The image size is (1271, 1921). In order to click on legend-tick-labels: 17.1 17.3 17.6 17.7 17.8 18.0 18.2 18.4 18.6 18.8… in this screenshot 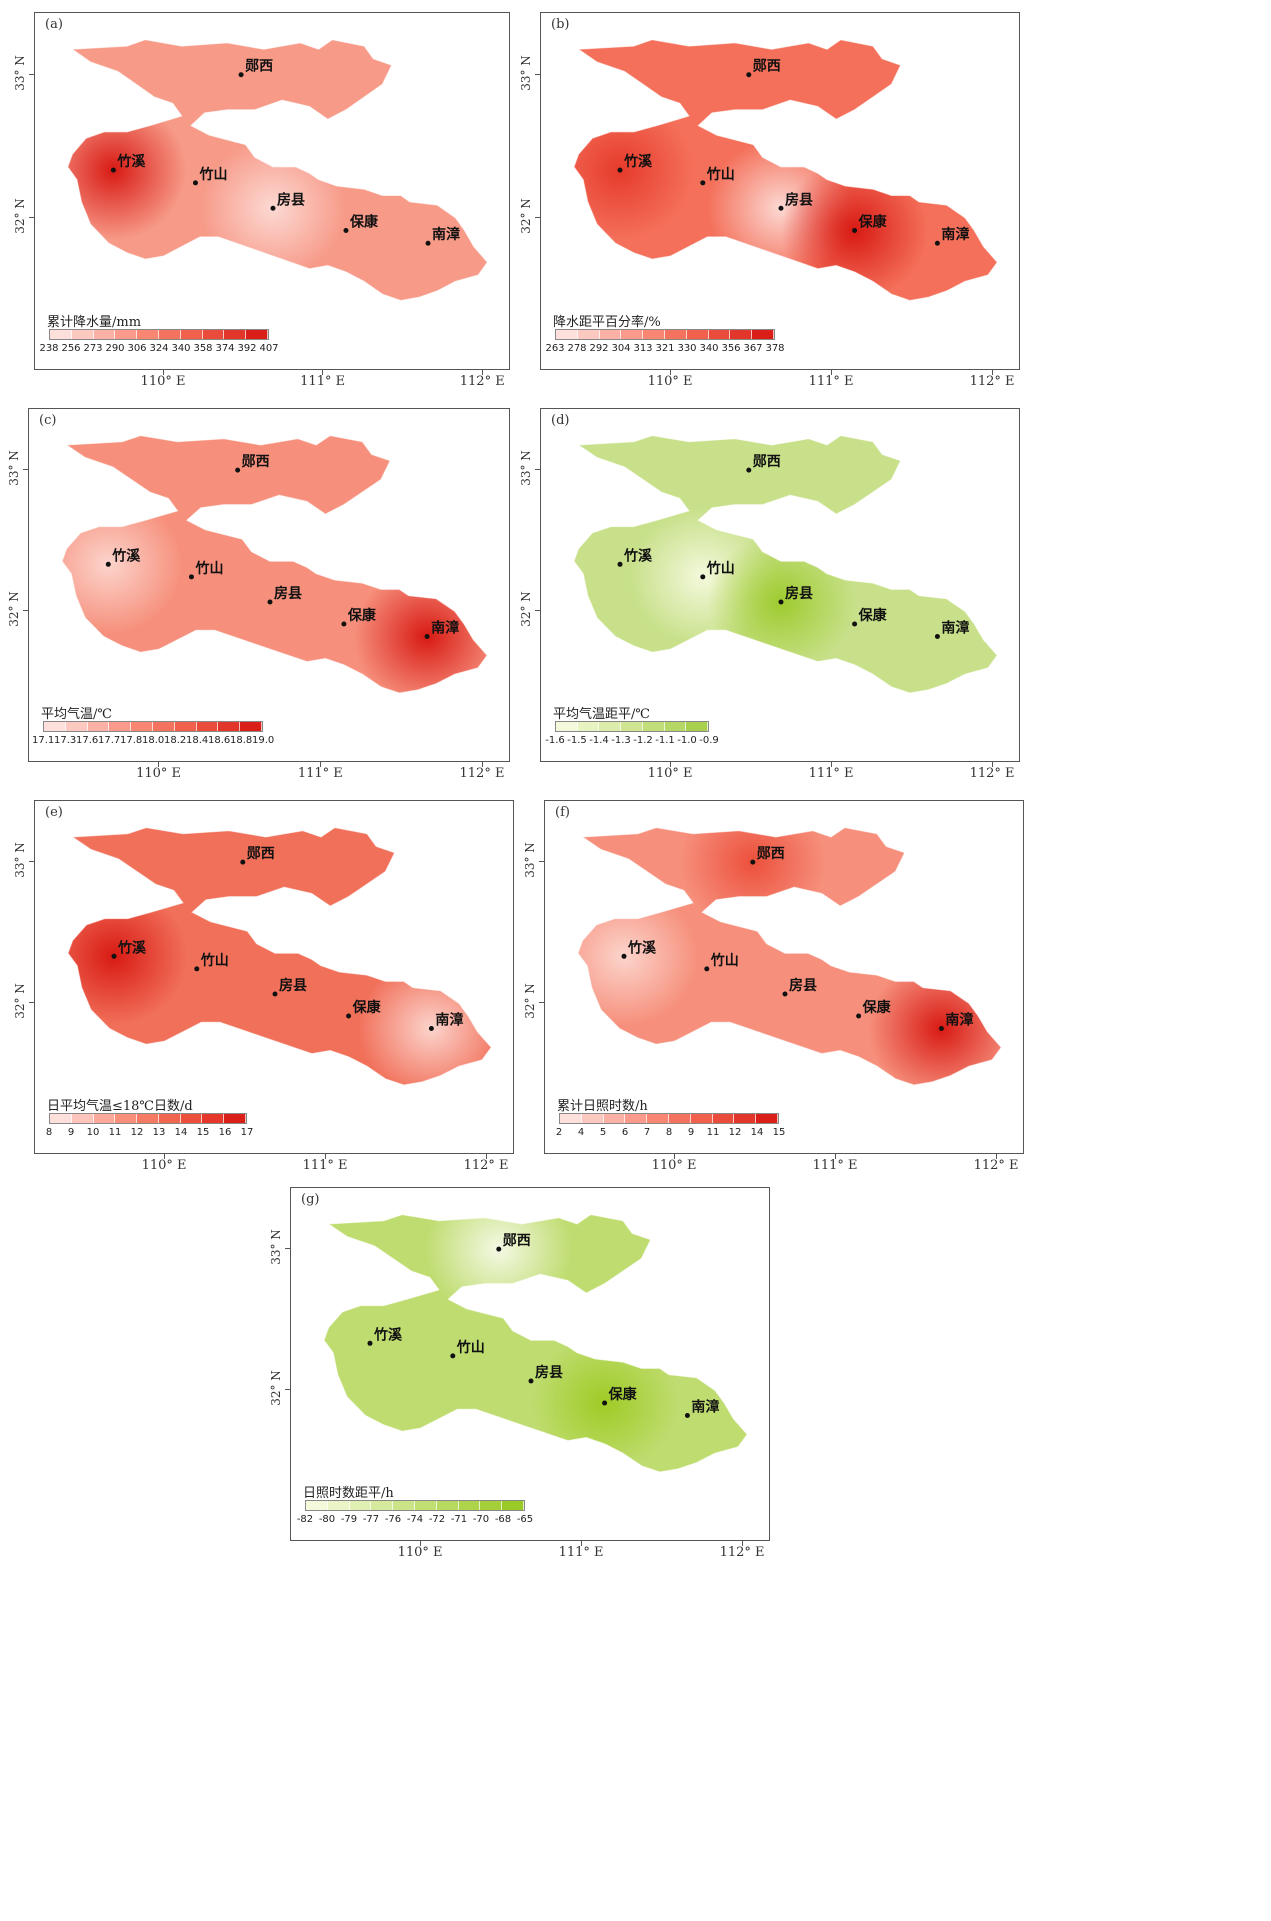, I will do `click(153, 740)`.